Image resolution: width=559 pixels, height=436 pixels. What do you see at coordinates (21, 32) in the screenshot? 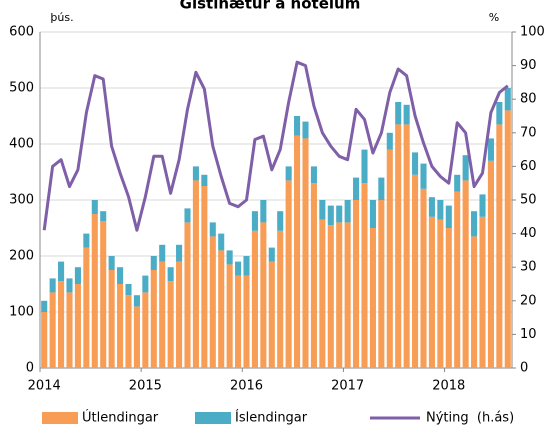
I see `y-tick-label: 600` at bounding box center [21, 32].